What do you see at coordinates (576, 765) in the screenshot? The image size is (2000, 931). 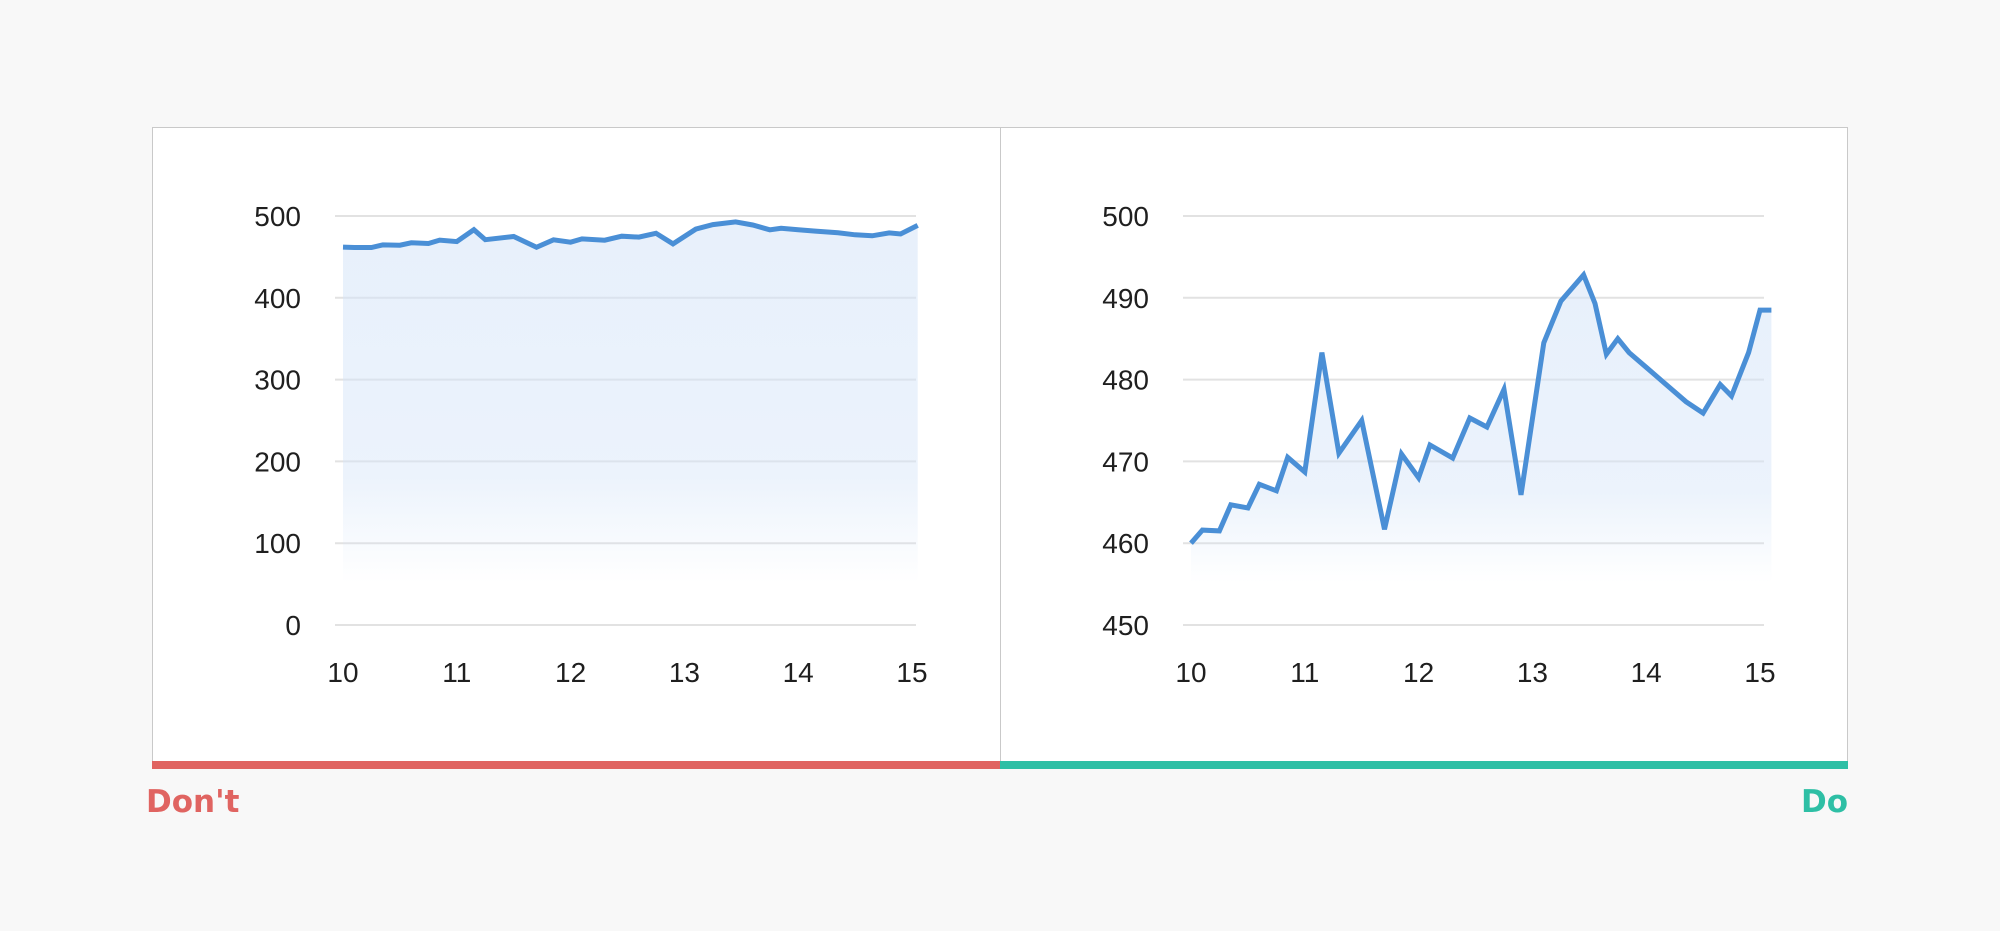 I see `dont-indicator-bar` at bounding box center [576, 765].